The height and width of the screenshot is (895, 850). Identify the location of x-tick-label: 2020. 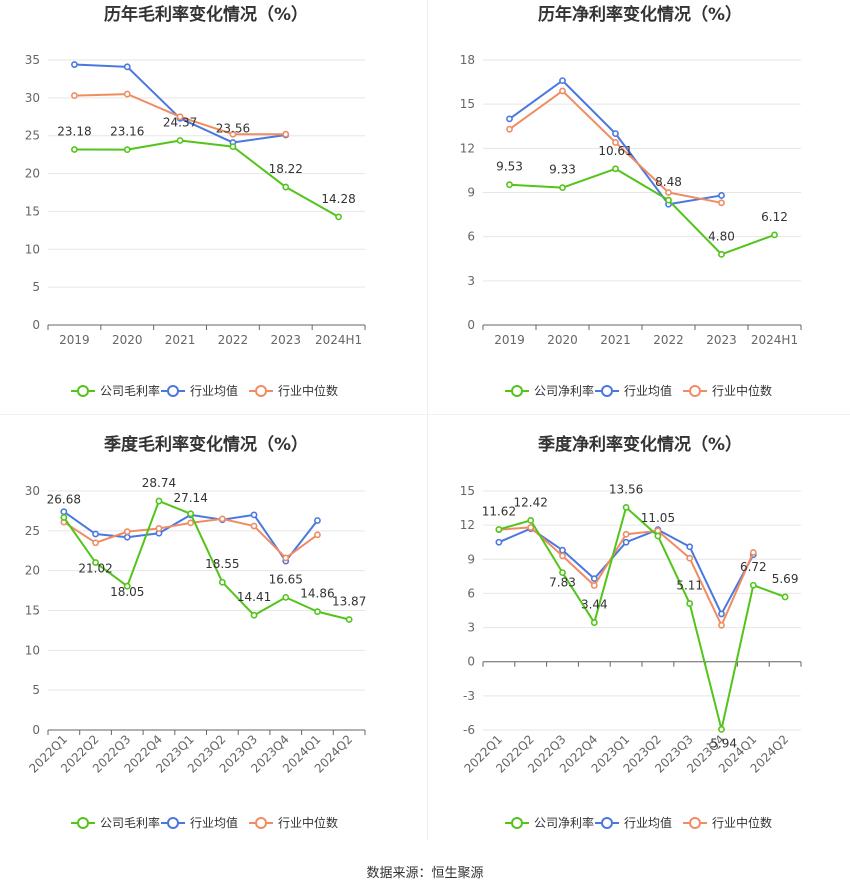
(562, 340).